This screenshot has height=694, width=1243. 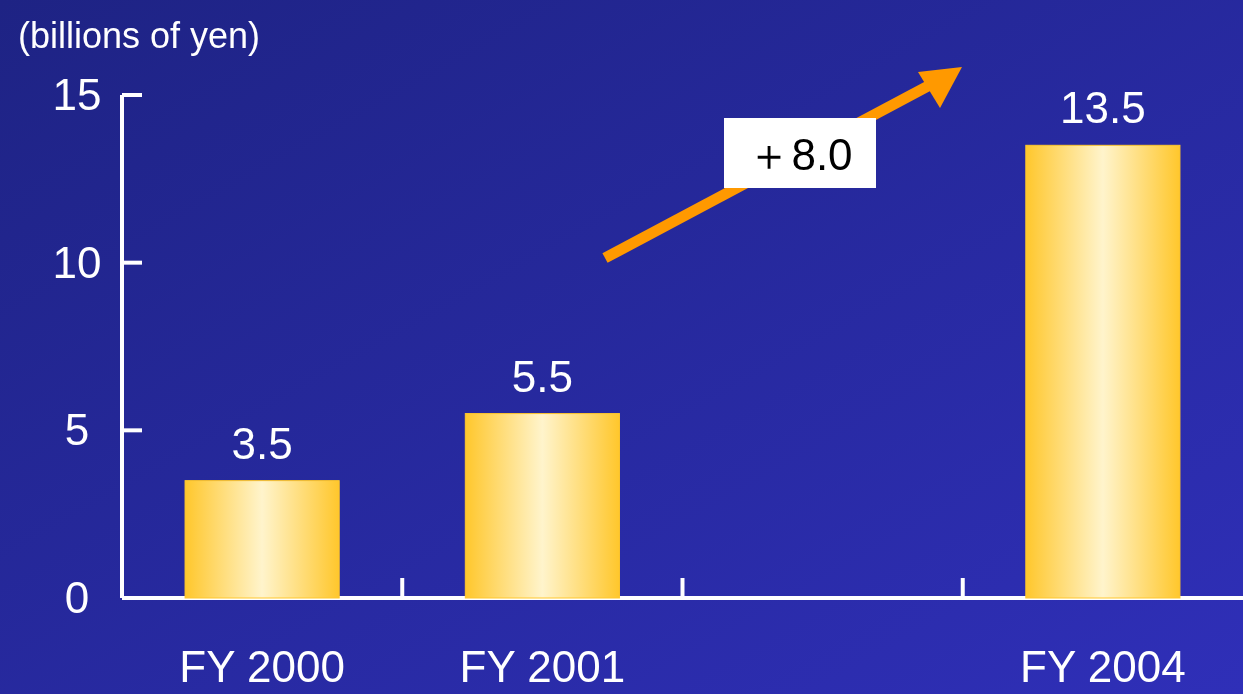 I want to click on y-tick-label: 5, so click(x=77, y=430).